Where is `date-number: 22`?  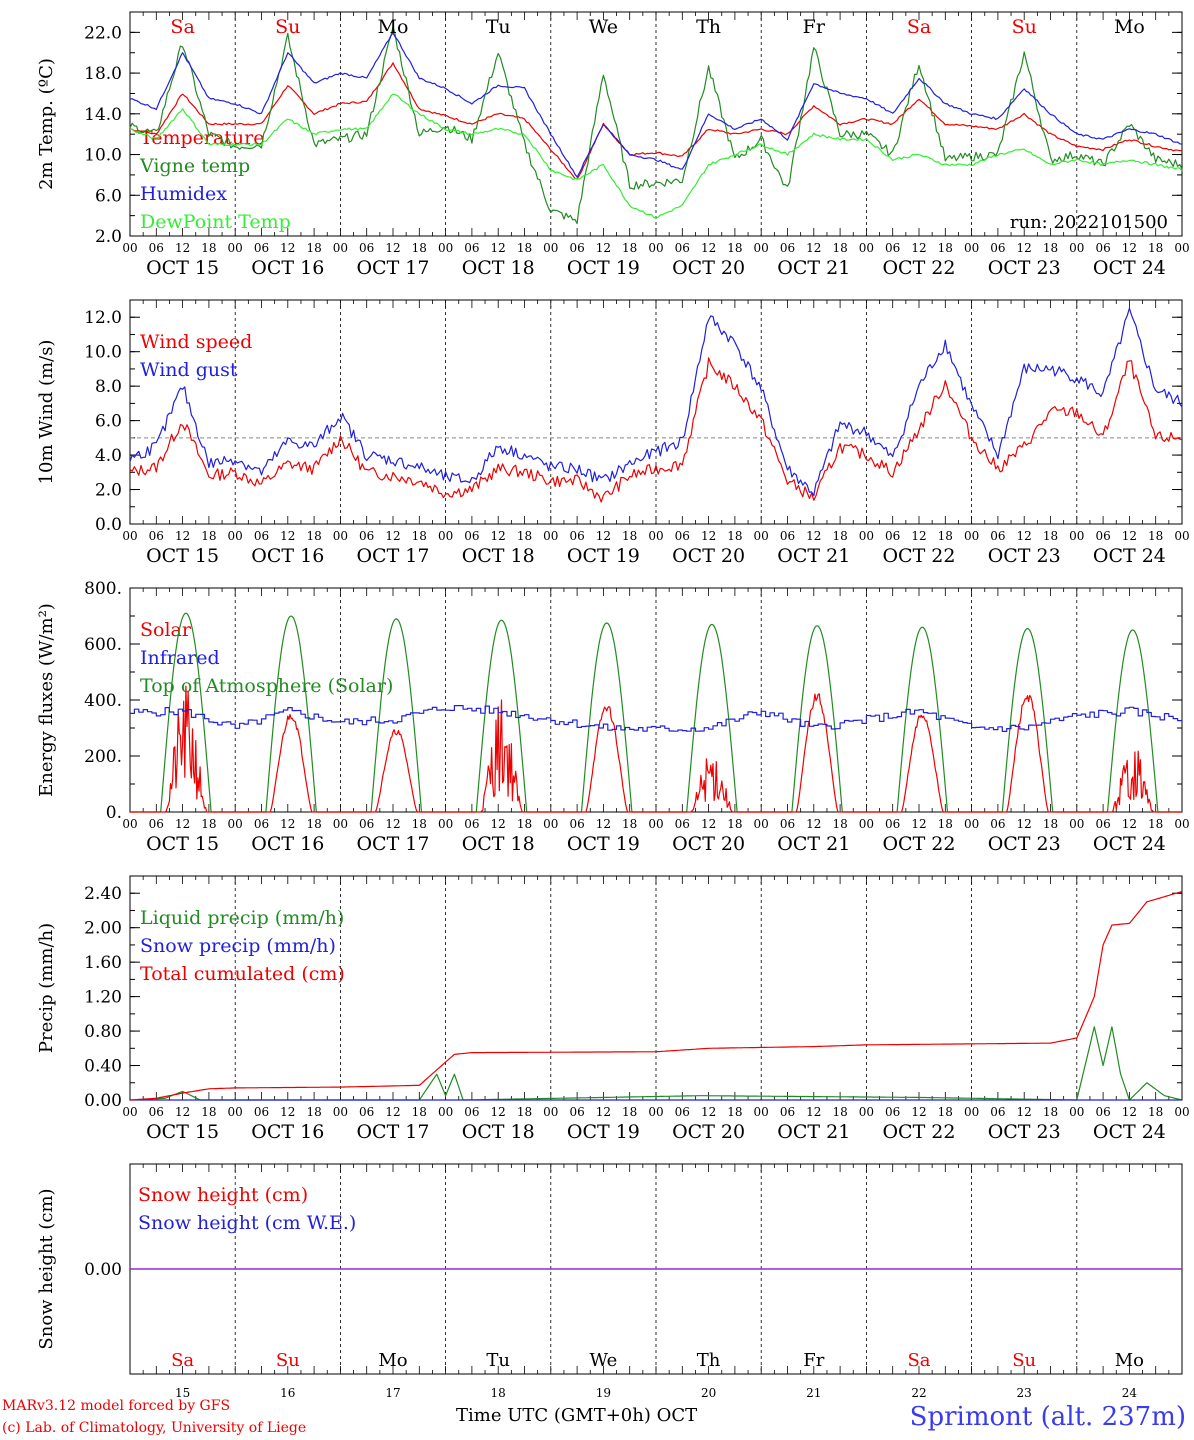
date-number: 22 is located at coordinates (918, 1393).